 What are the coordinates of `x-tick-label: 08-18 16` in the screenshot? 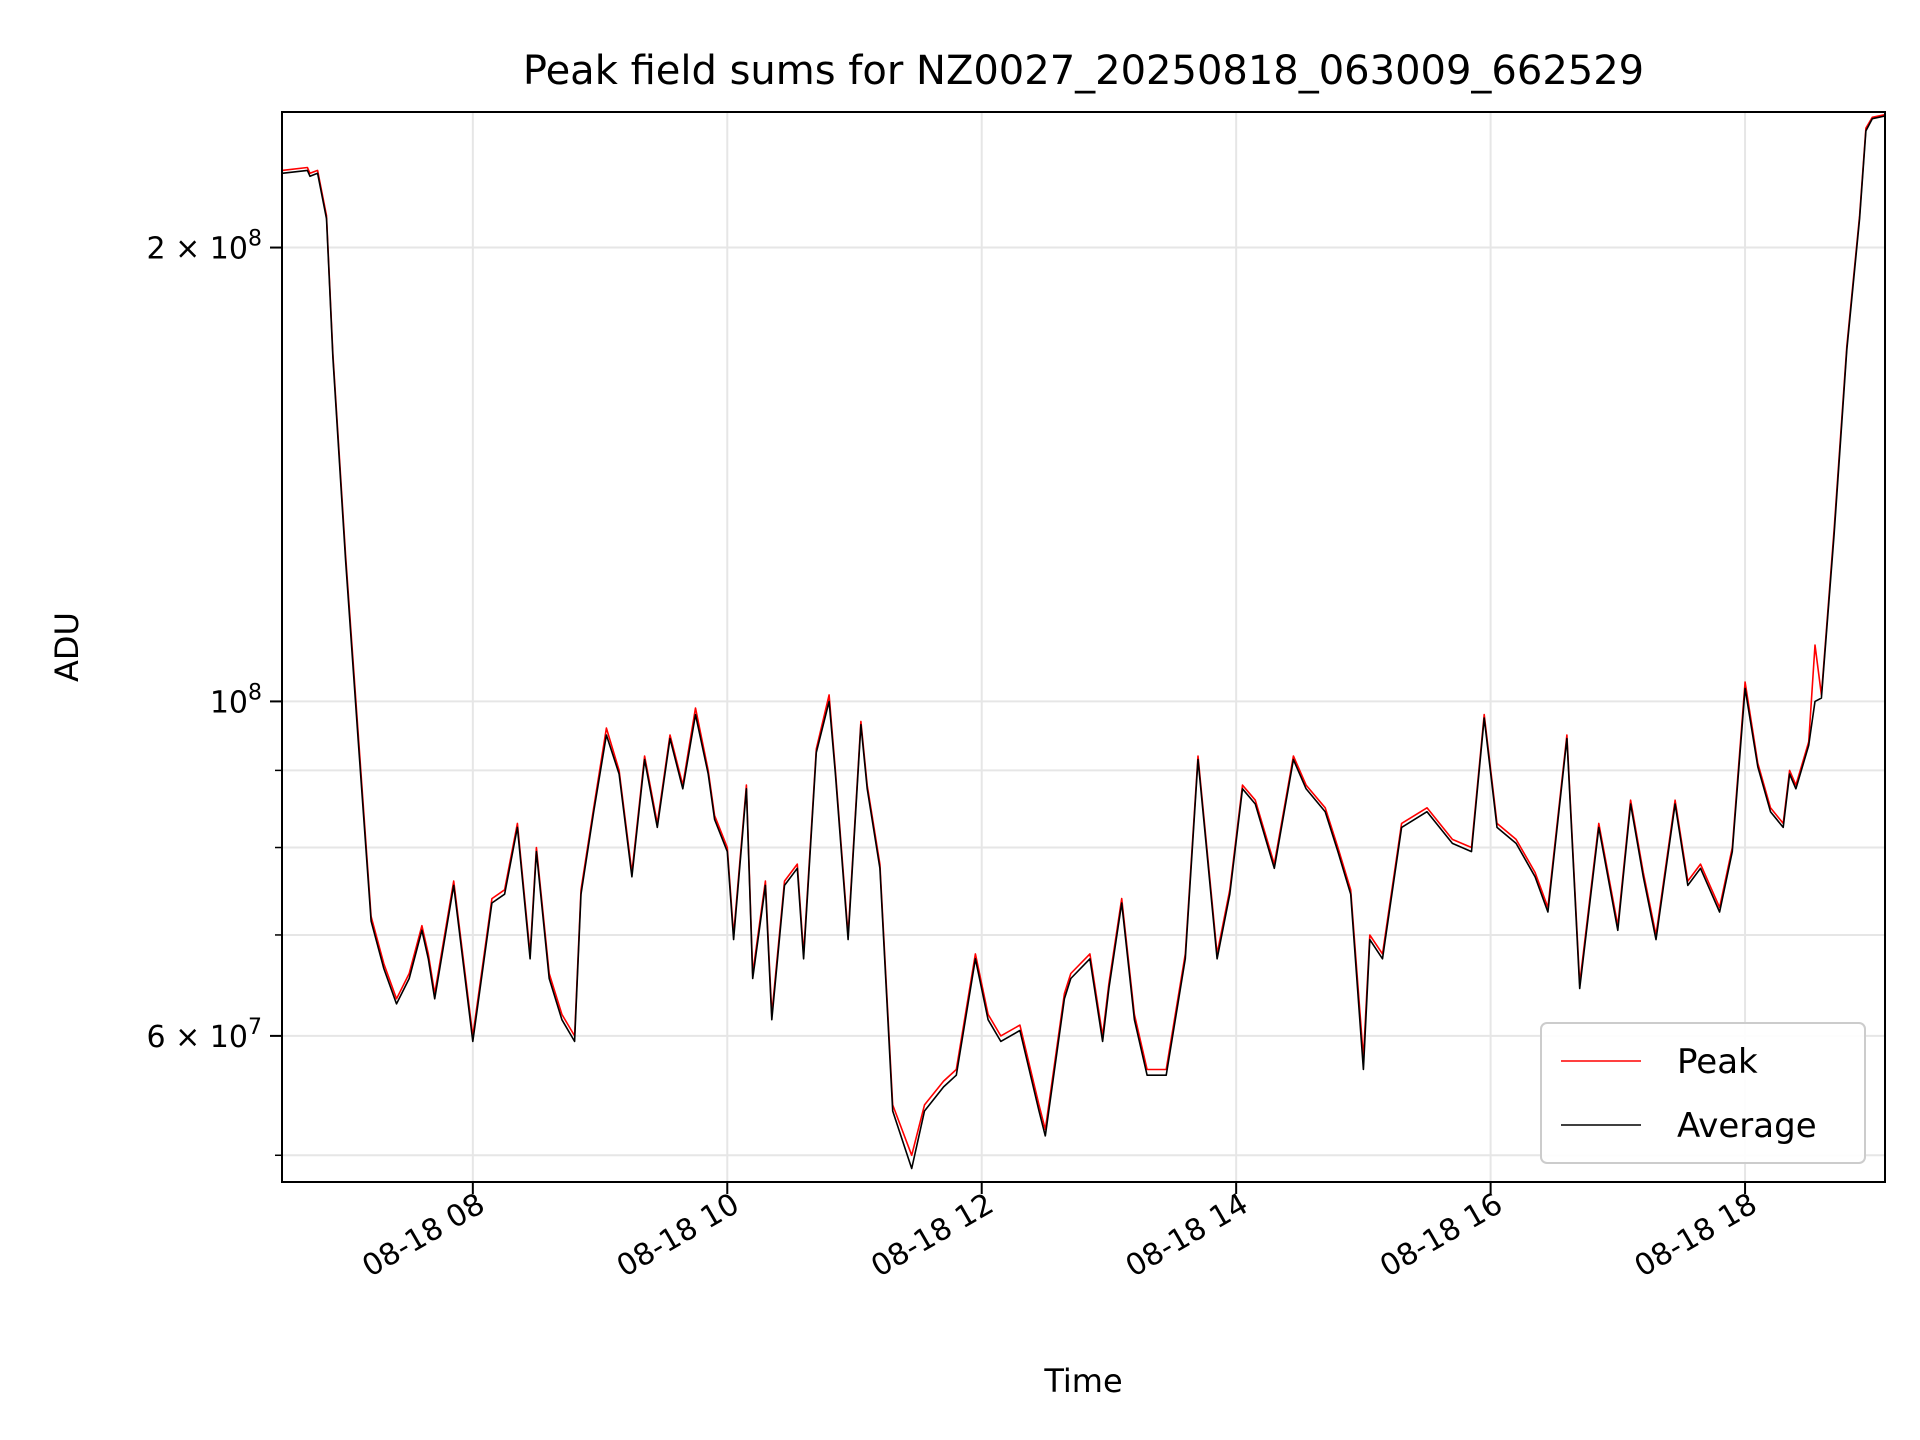 It's located at (1441, 1236).